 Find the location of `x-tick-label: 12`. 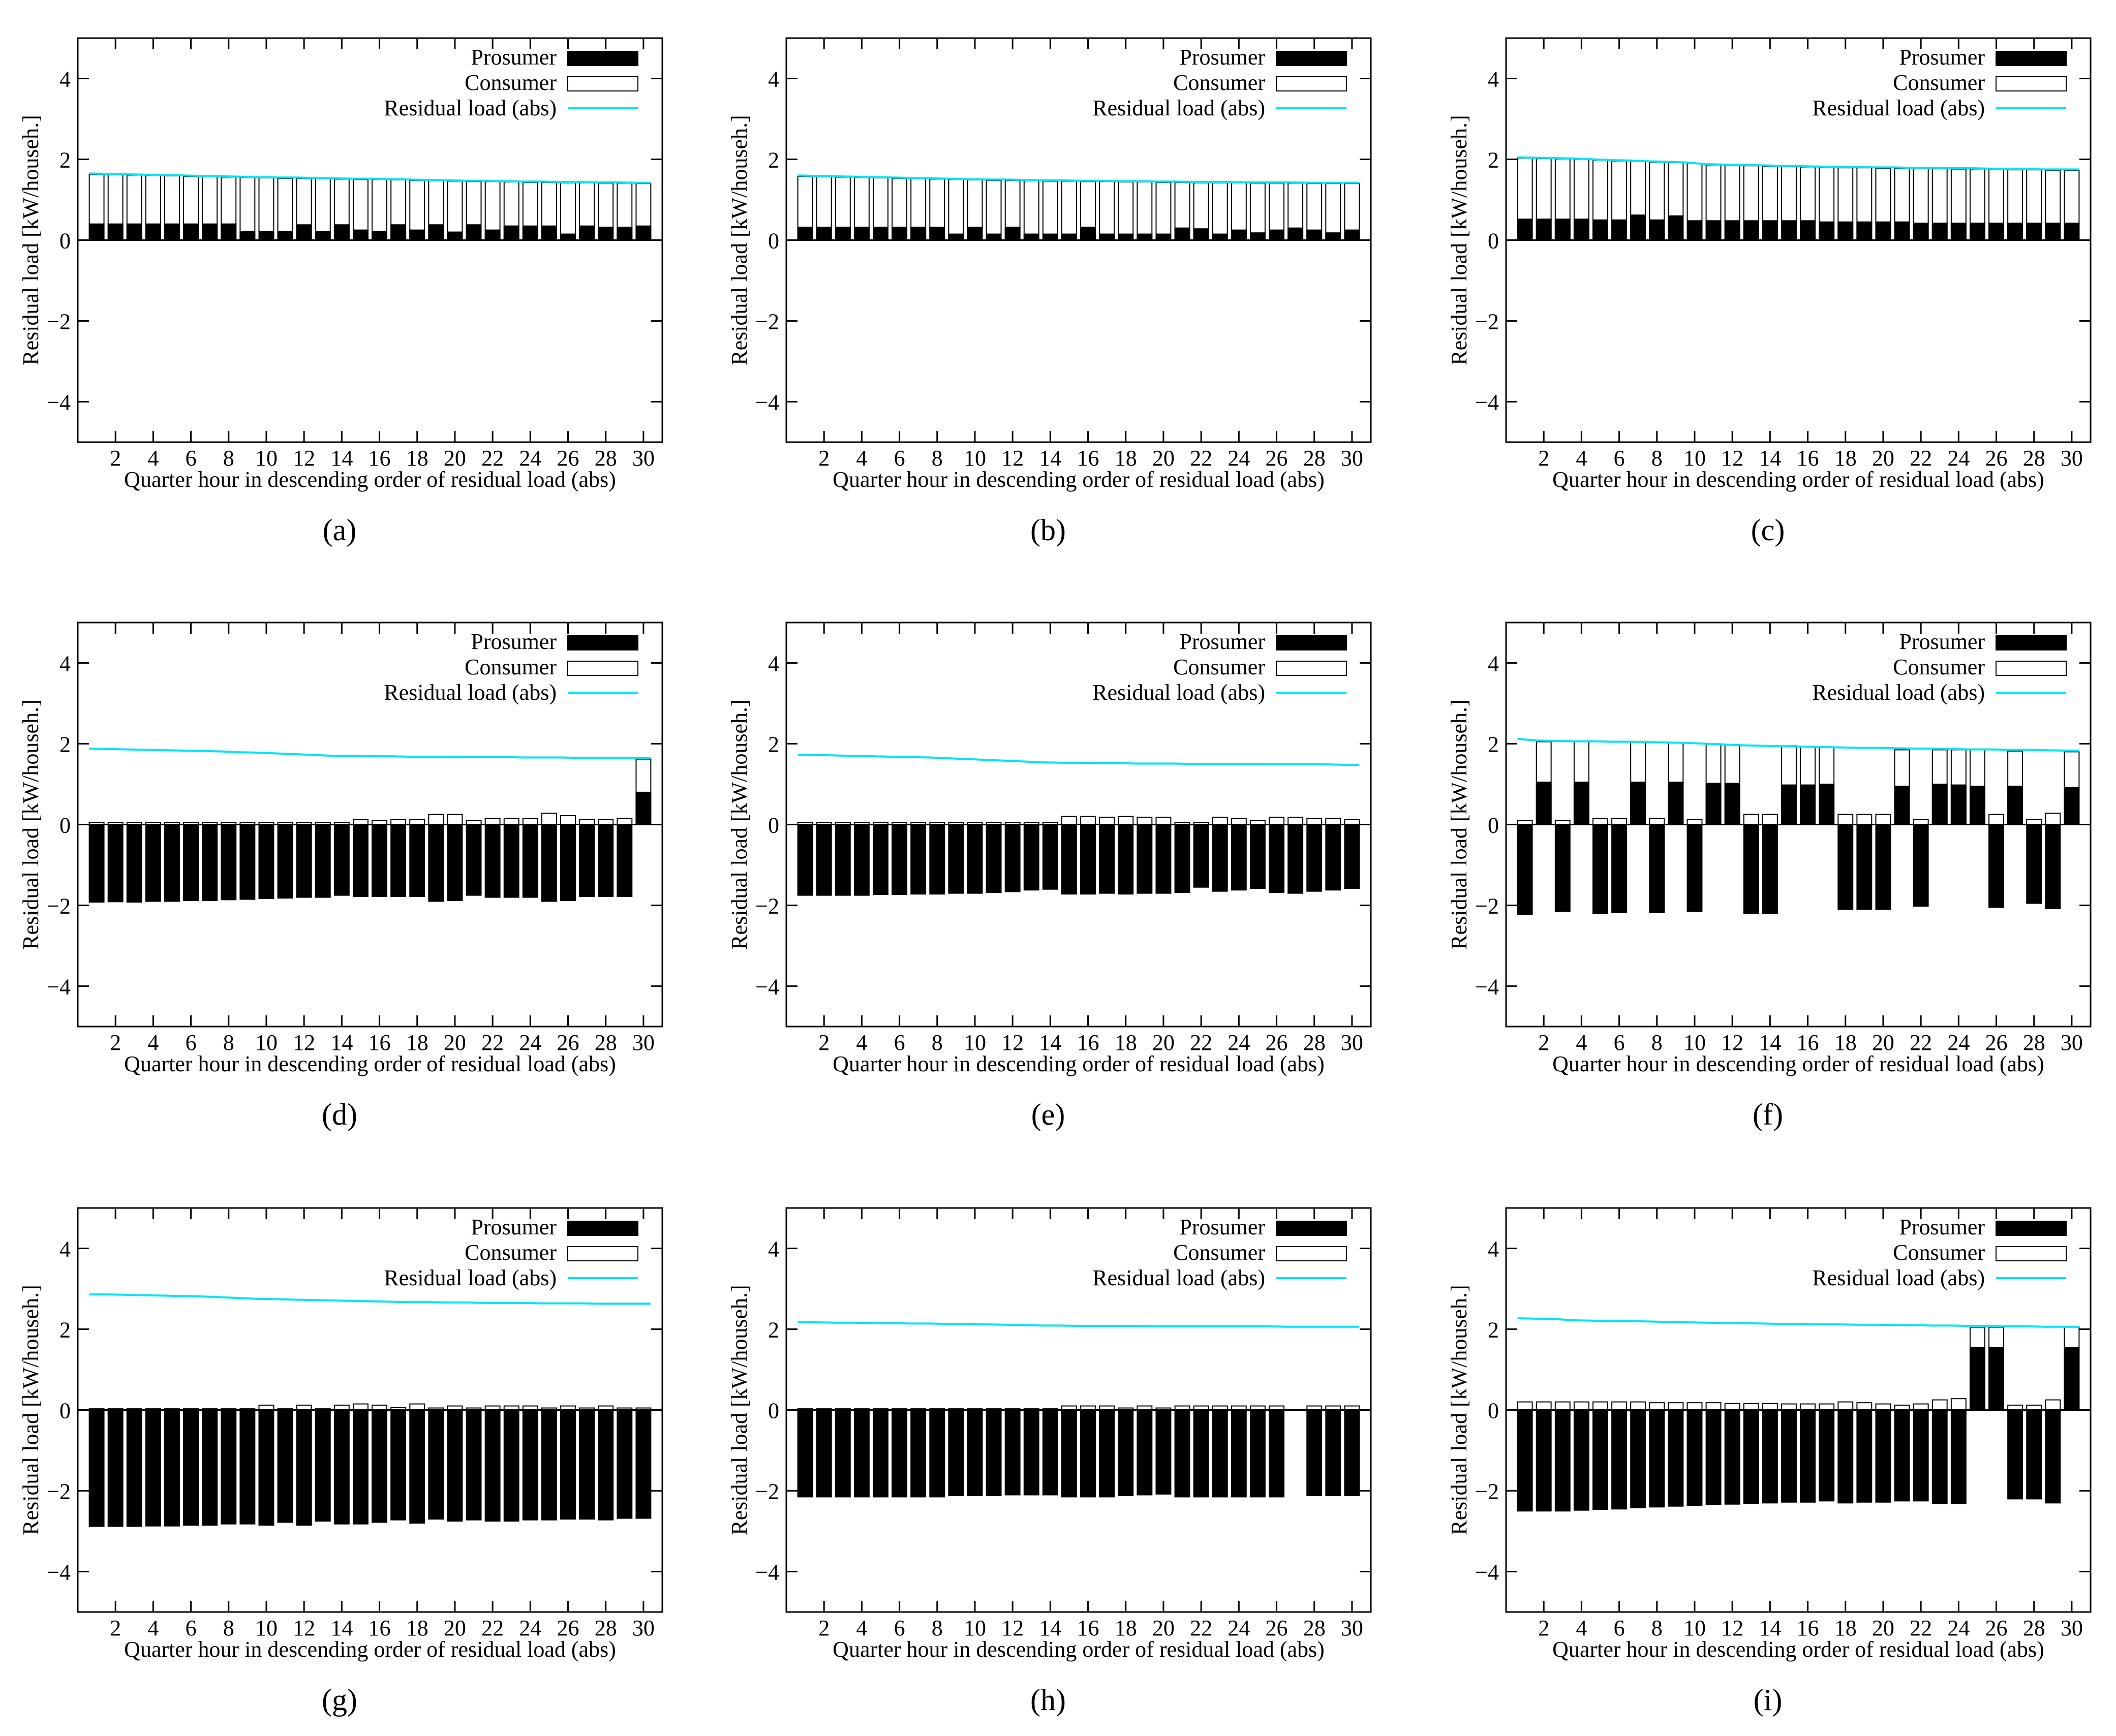

x-tick-label: 12 is located at coordinates (304, 458).